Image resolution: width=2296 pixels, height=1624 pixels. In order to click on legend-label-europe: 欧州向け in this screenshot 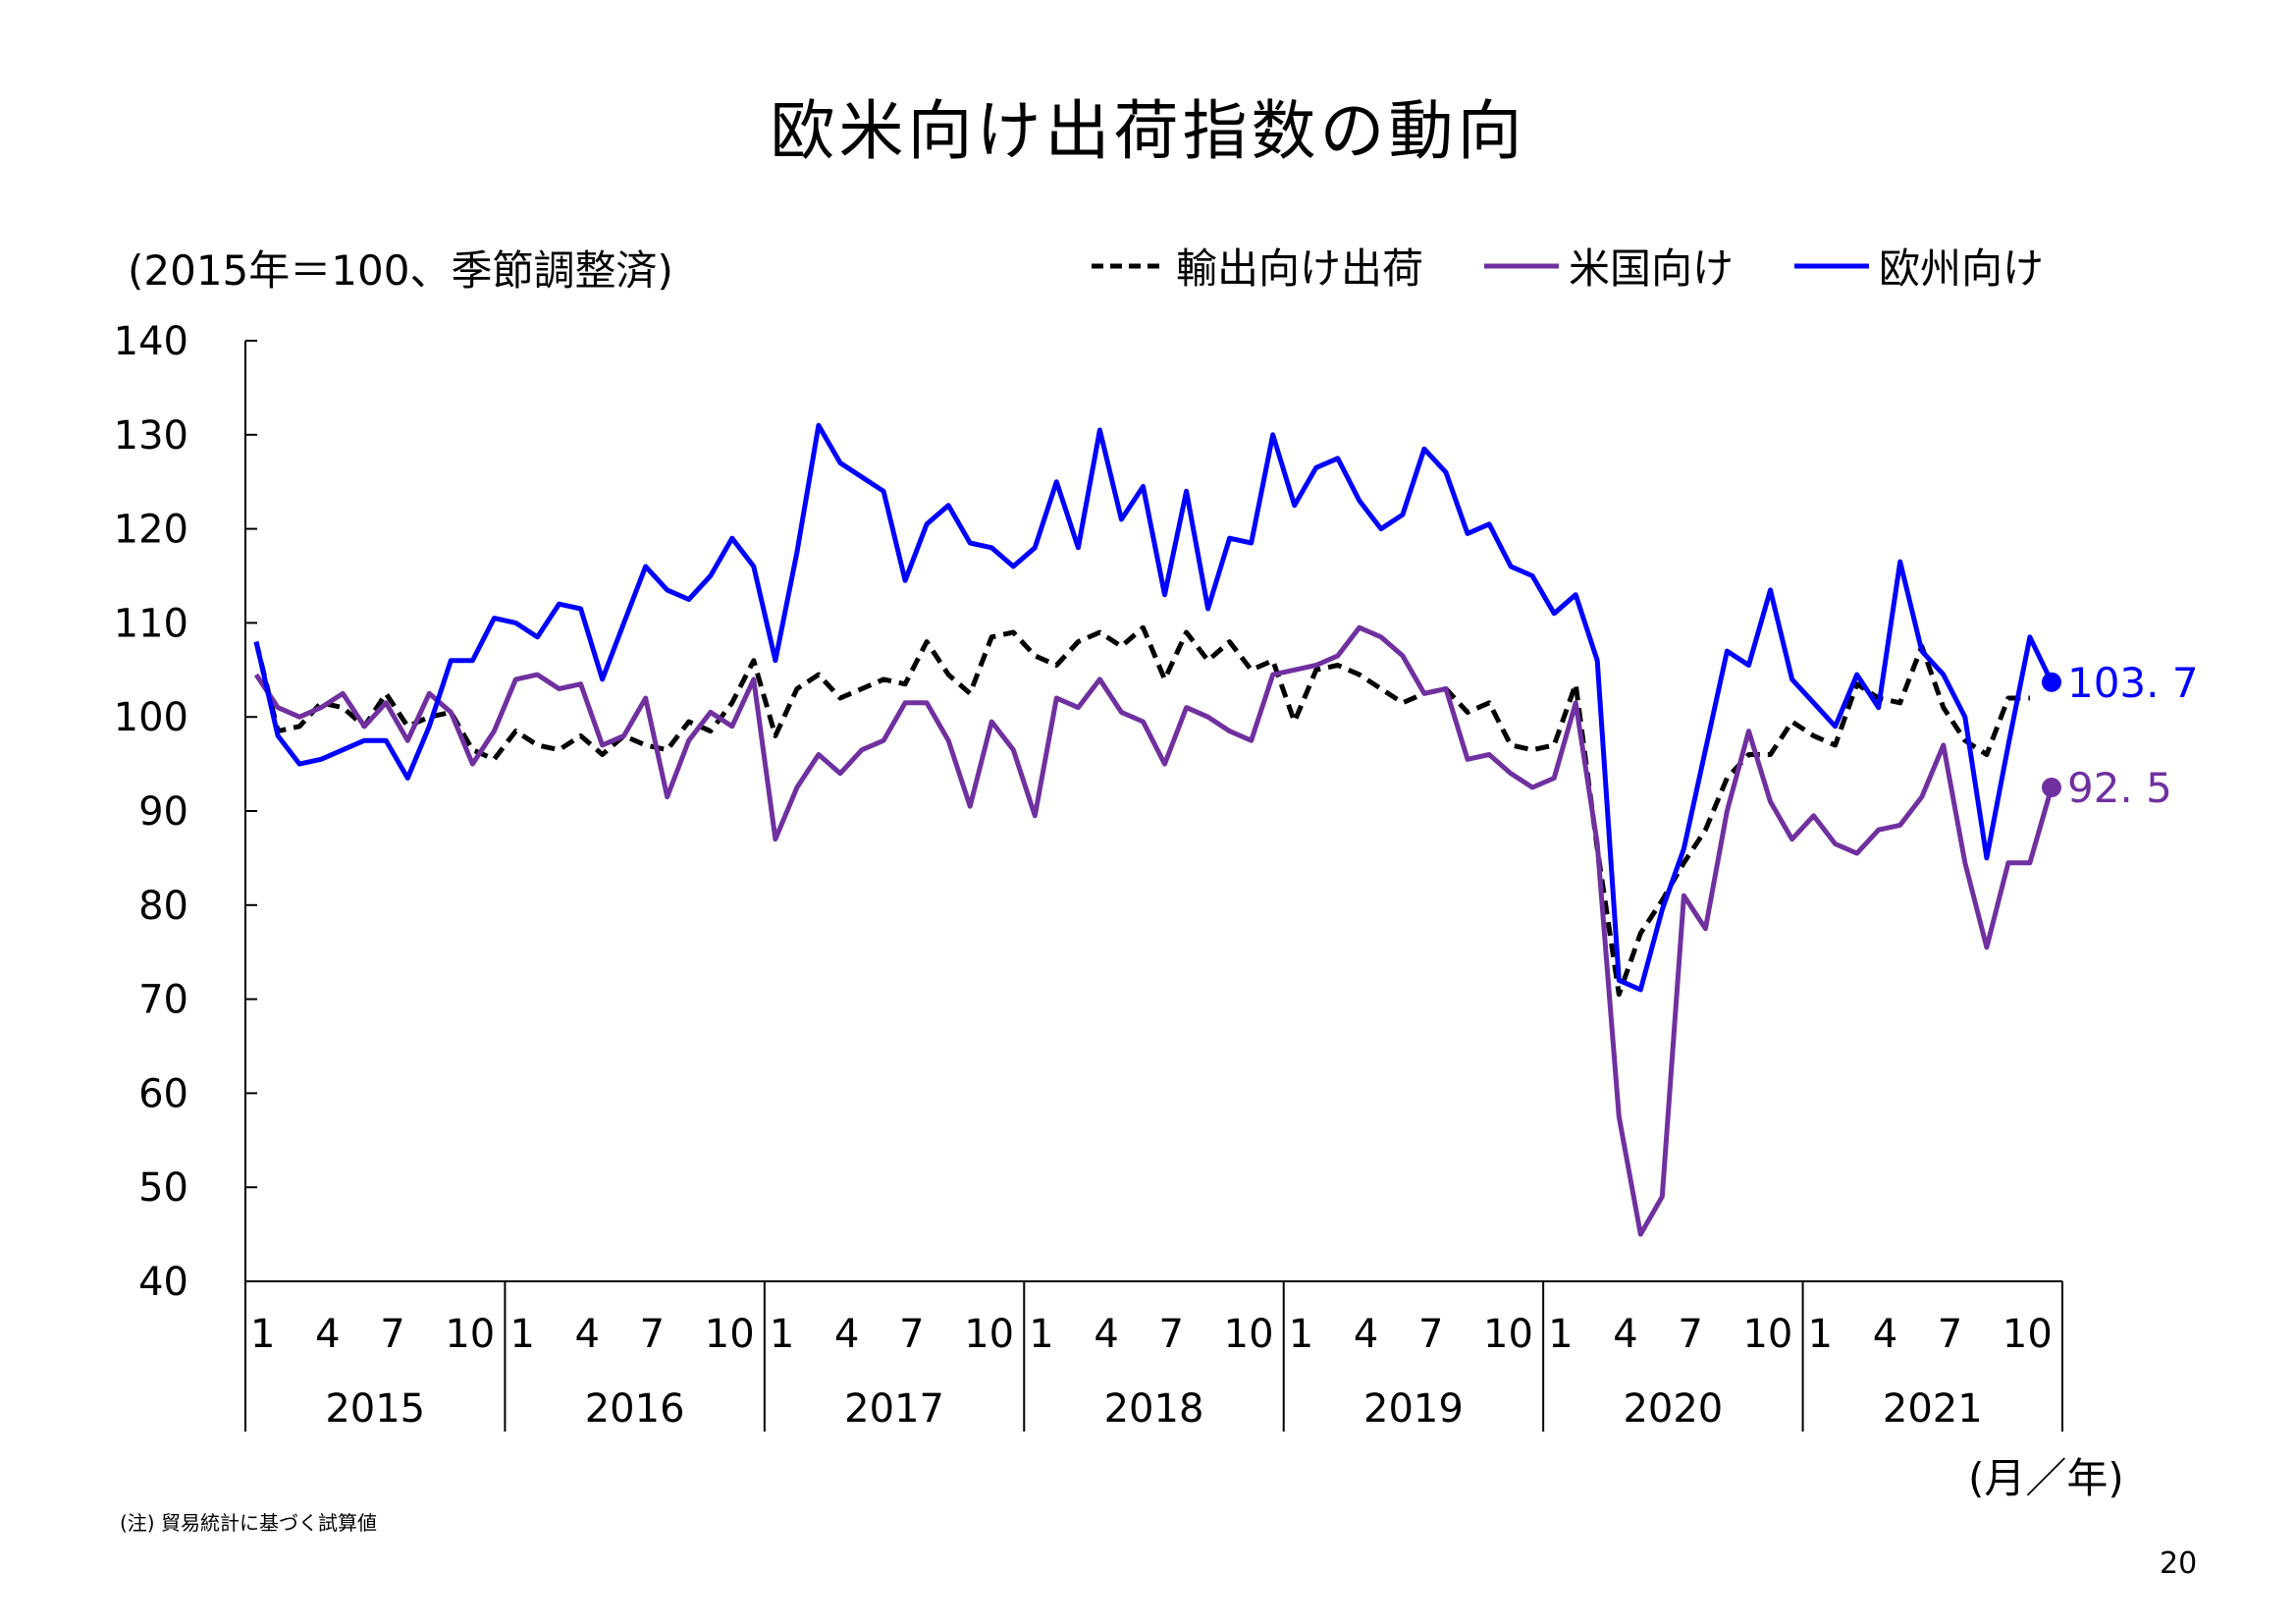, I will do `click(1962, 268)`.